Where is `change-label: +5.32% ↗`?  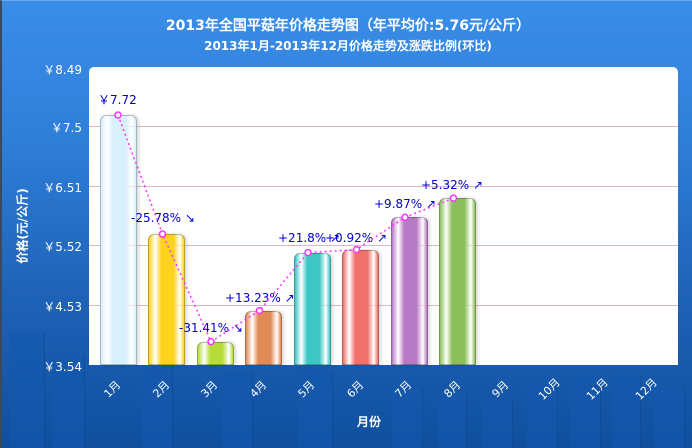
change-label: +5.32% ↗ is located at coordinates (452, 185).